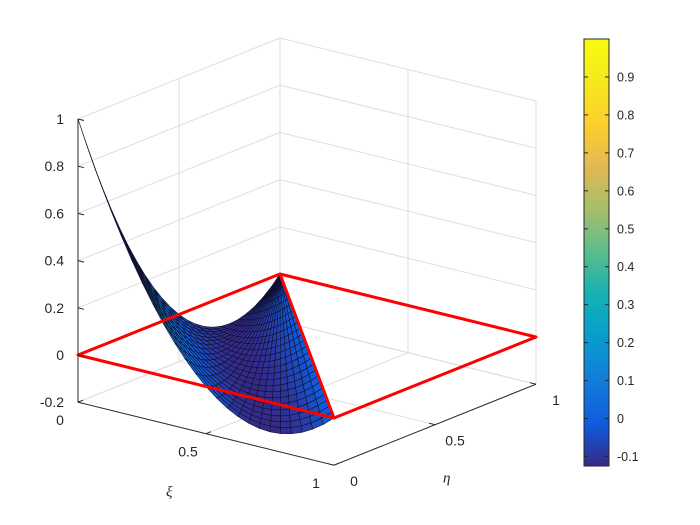 The image size is (700, 525). I want to click on colorbar-tick-label: 0.3, so click(625, 305).